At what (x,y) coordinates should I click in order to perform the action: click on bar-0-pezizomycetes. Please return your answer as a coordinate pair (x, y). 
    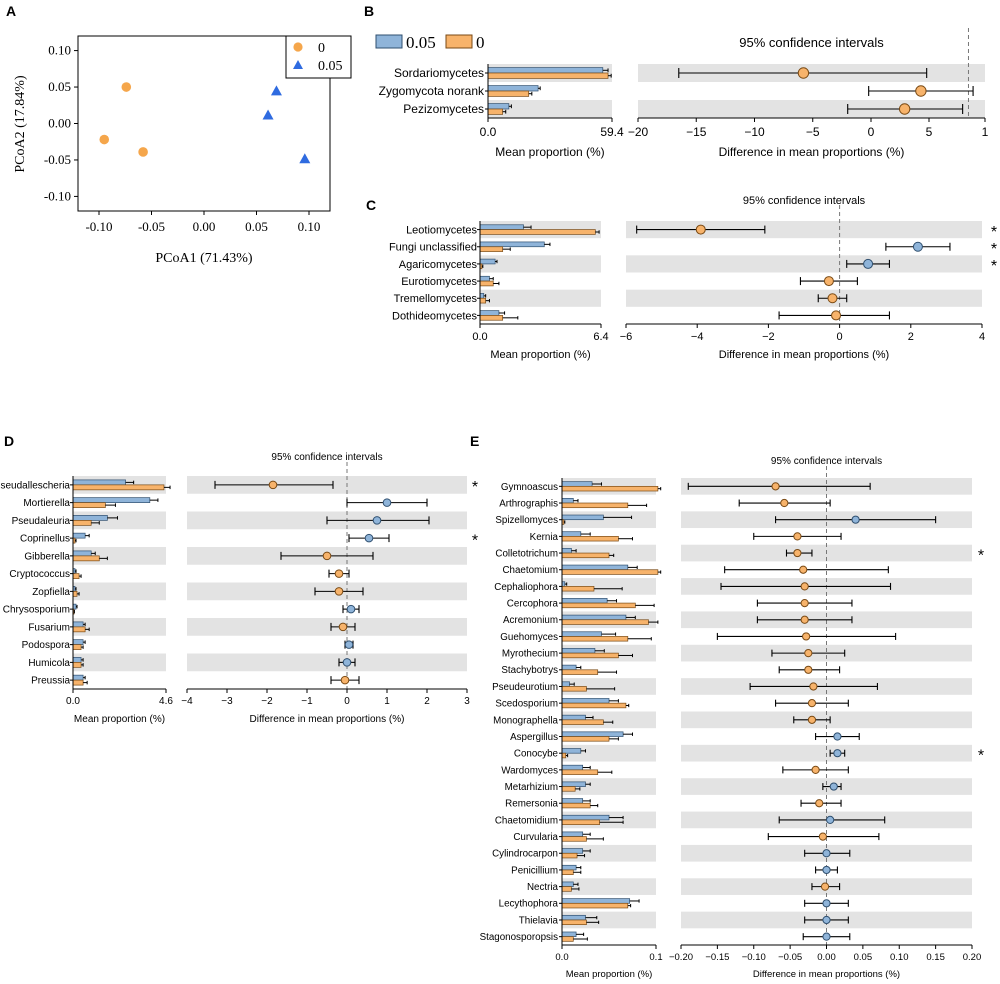
    Looking at the image, I should click on (495, 111).